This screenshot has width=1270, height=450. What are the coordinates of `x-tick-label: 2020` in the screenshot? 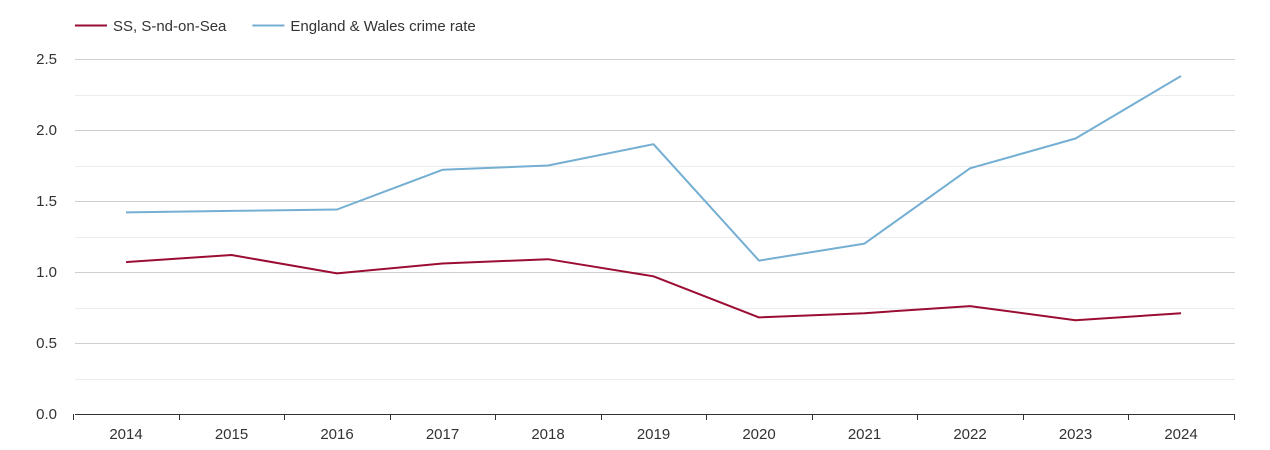 It's located at (758, 434).